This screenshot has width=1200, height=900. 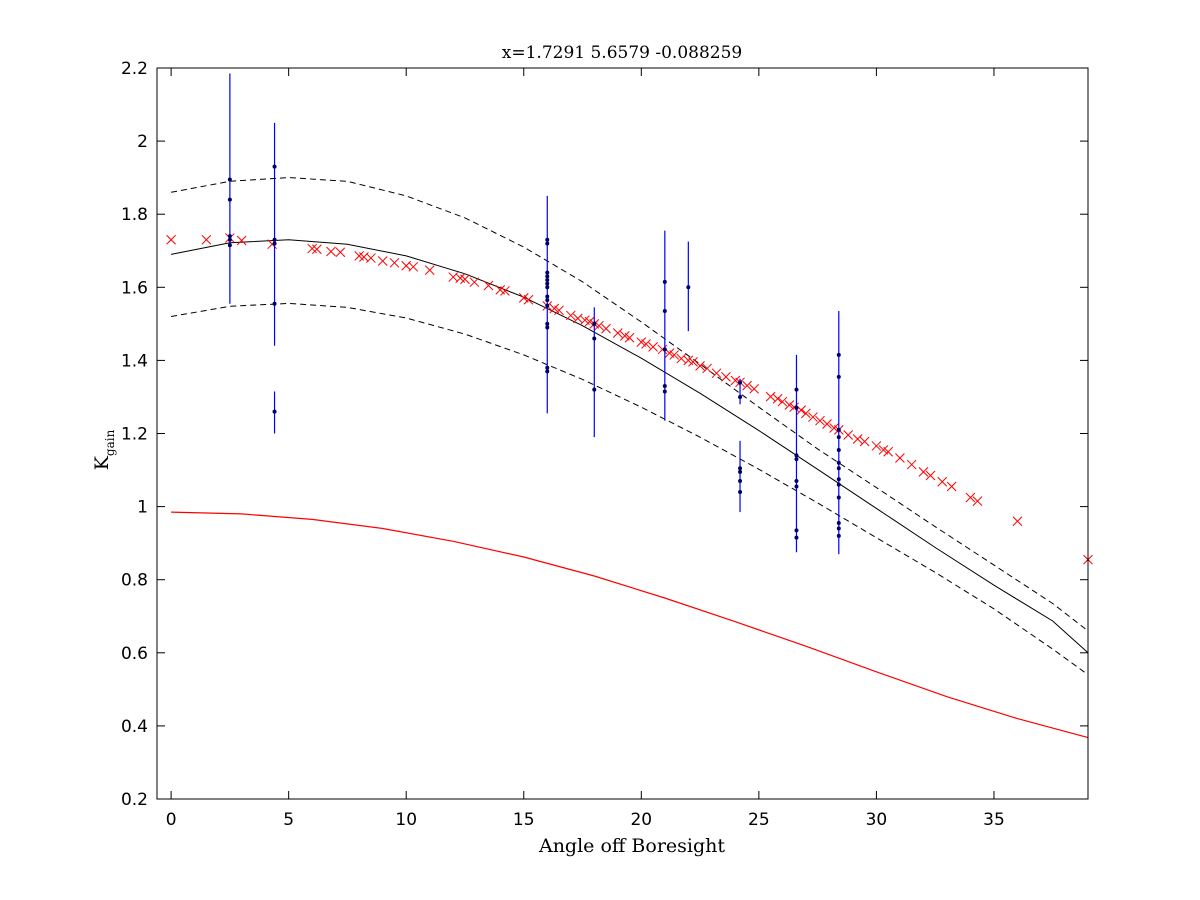 I want to click on x-tick-label: 15, so click(x=524, y=820).